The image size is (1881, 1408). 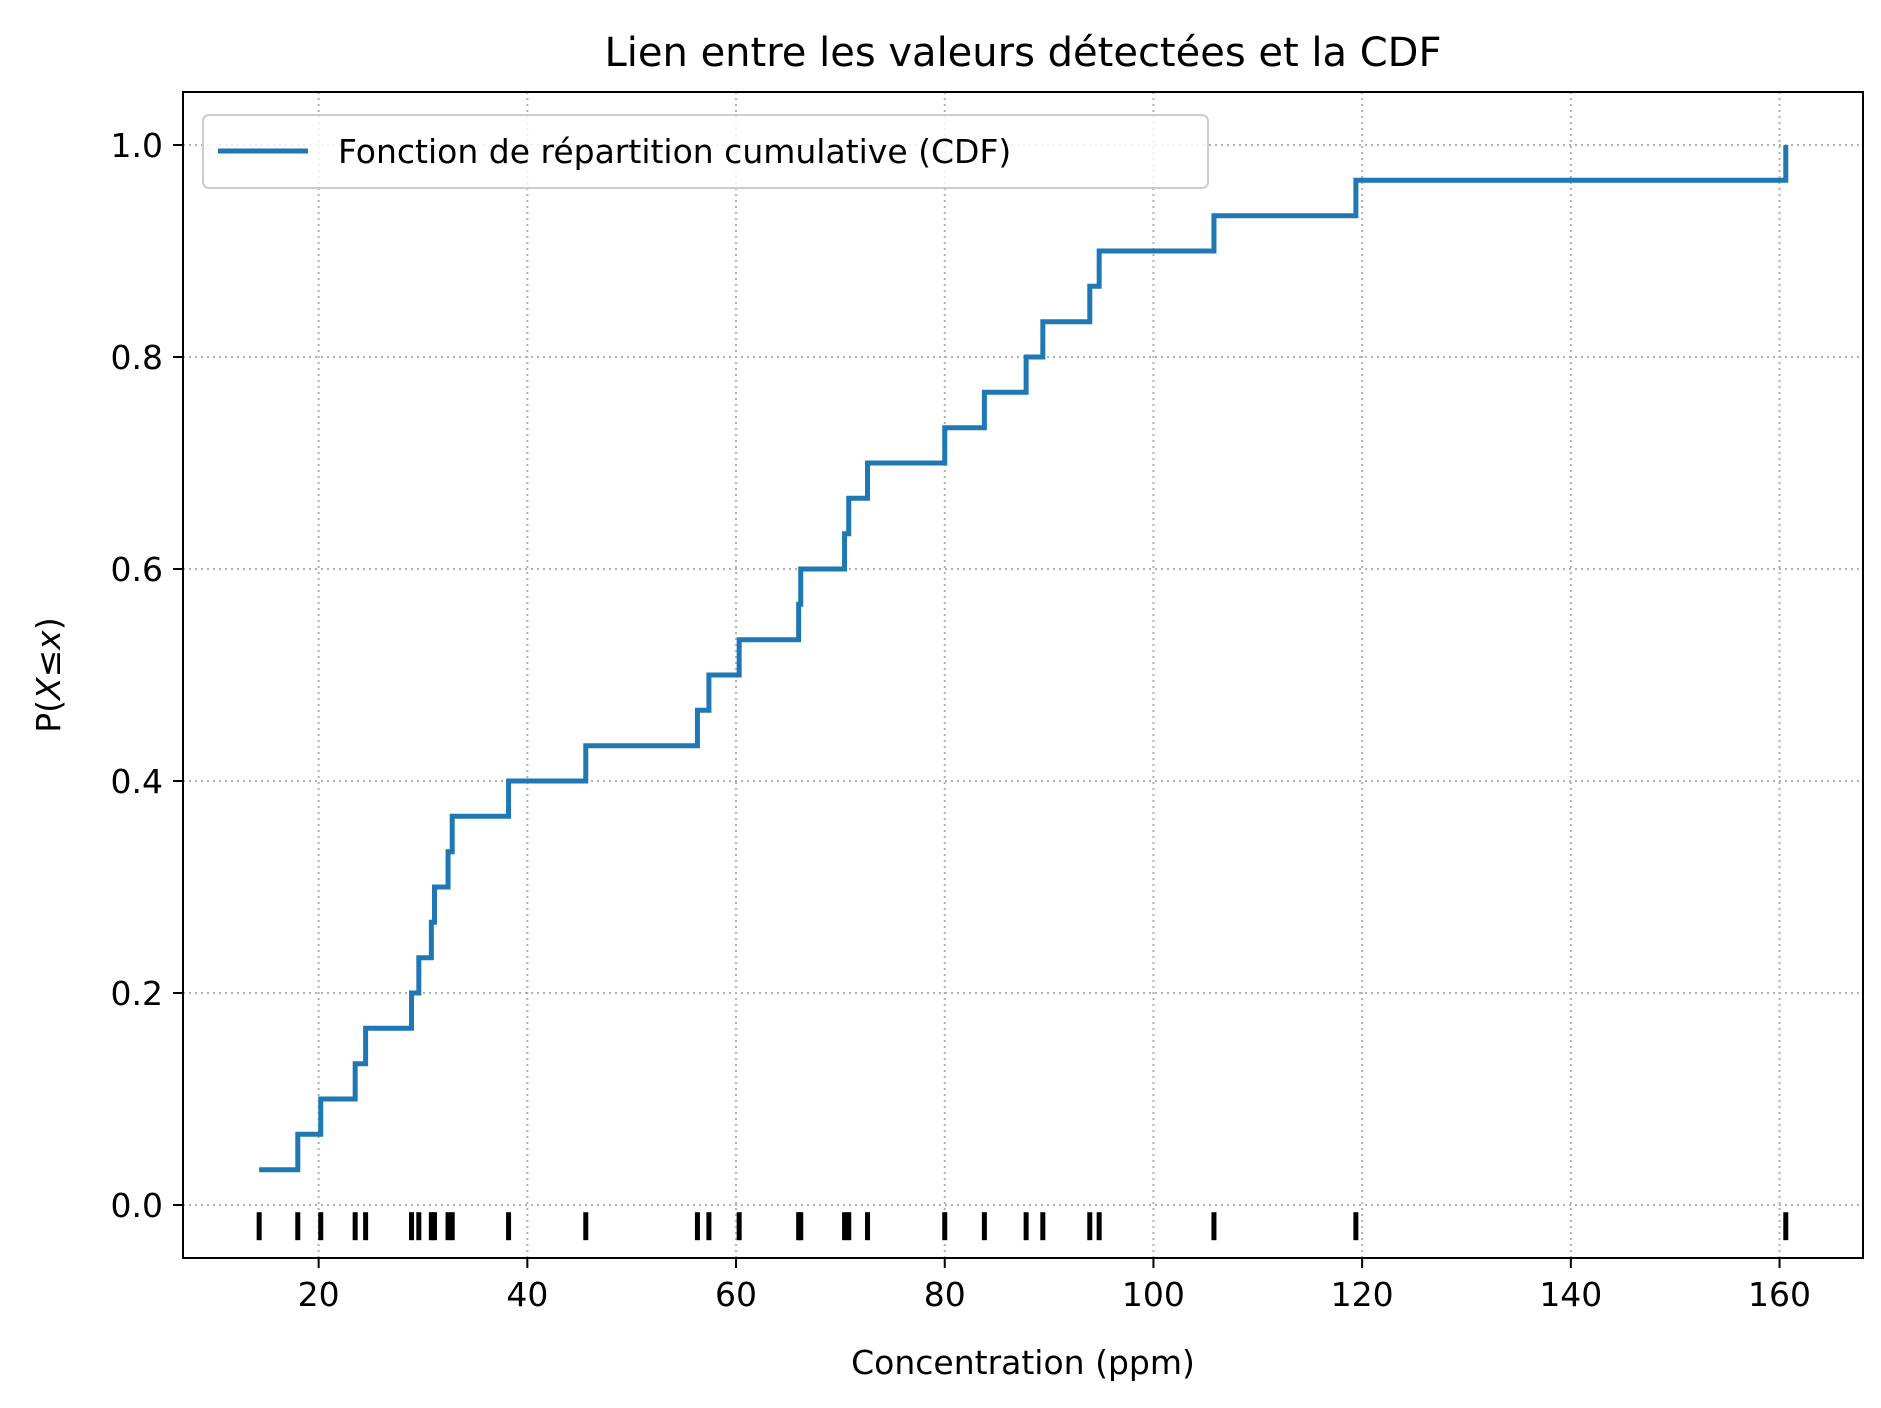 I want to click on x-axis-label: Concentration (ppm), so click(x=1023, y=1362).